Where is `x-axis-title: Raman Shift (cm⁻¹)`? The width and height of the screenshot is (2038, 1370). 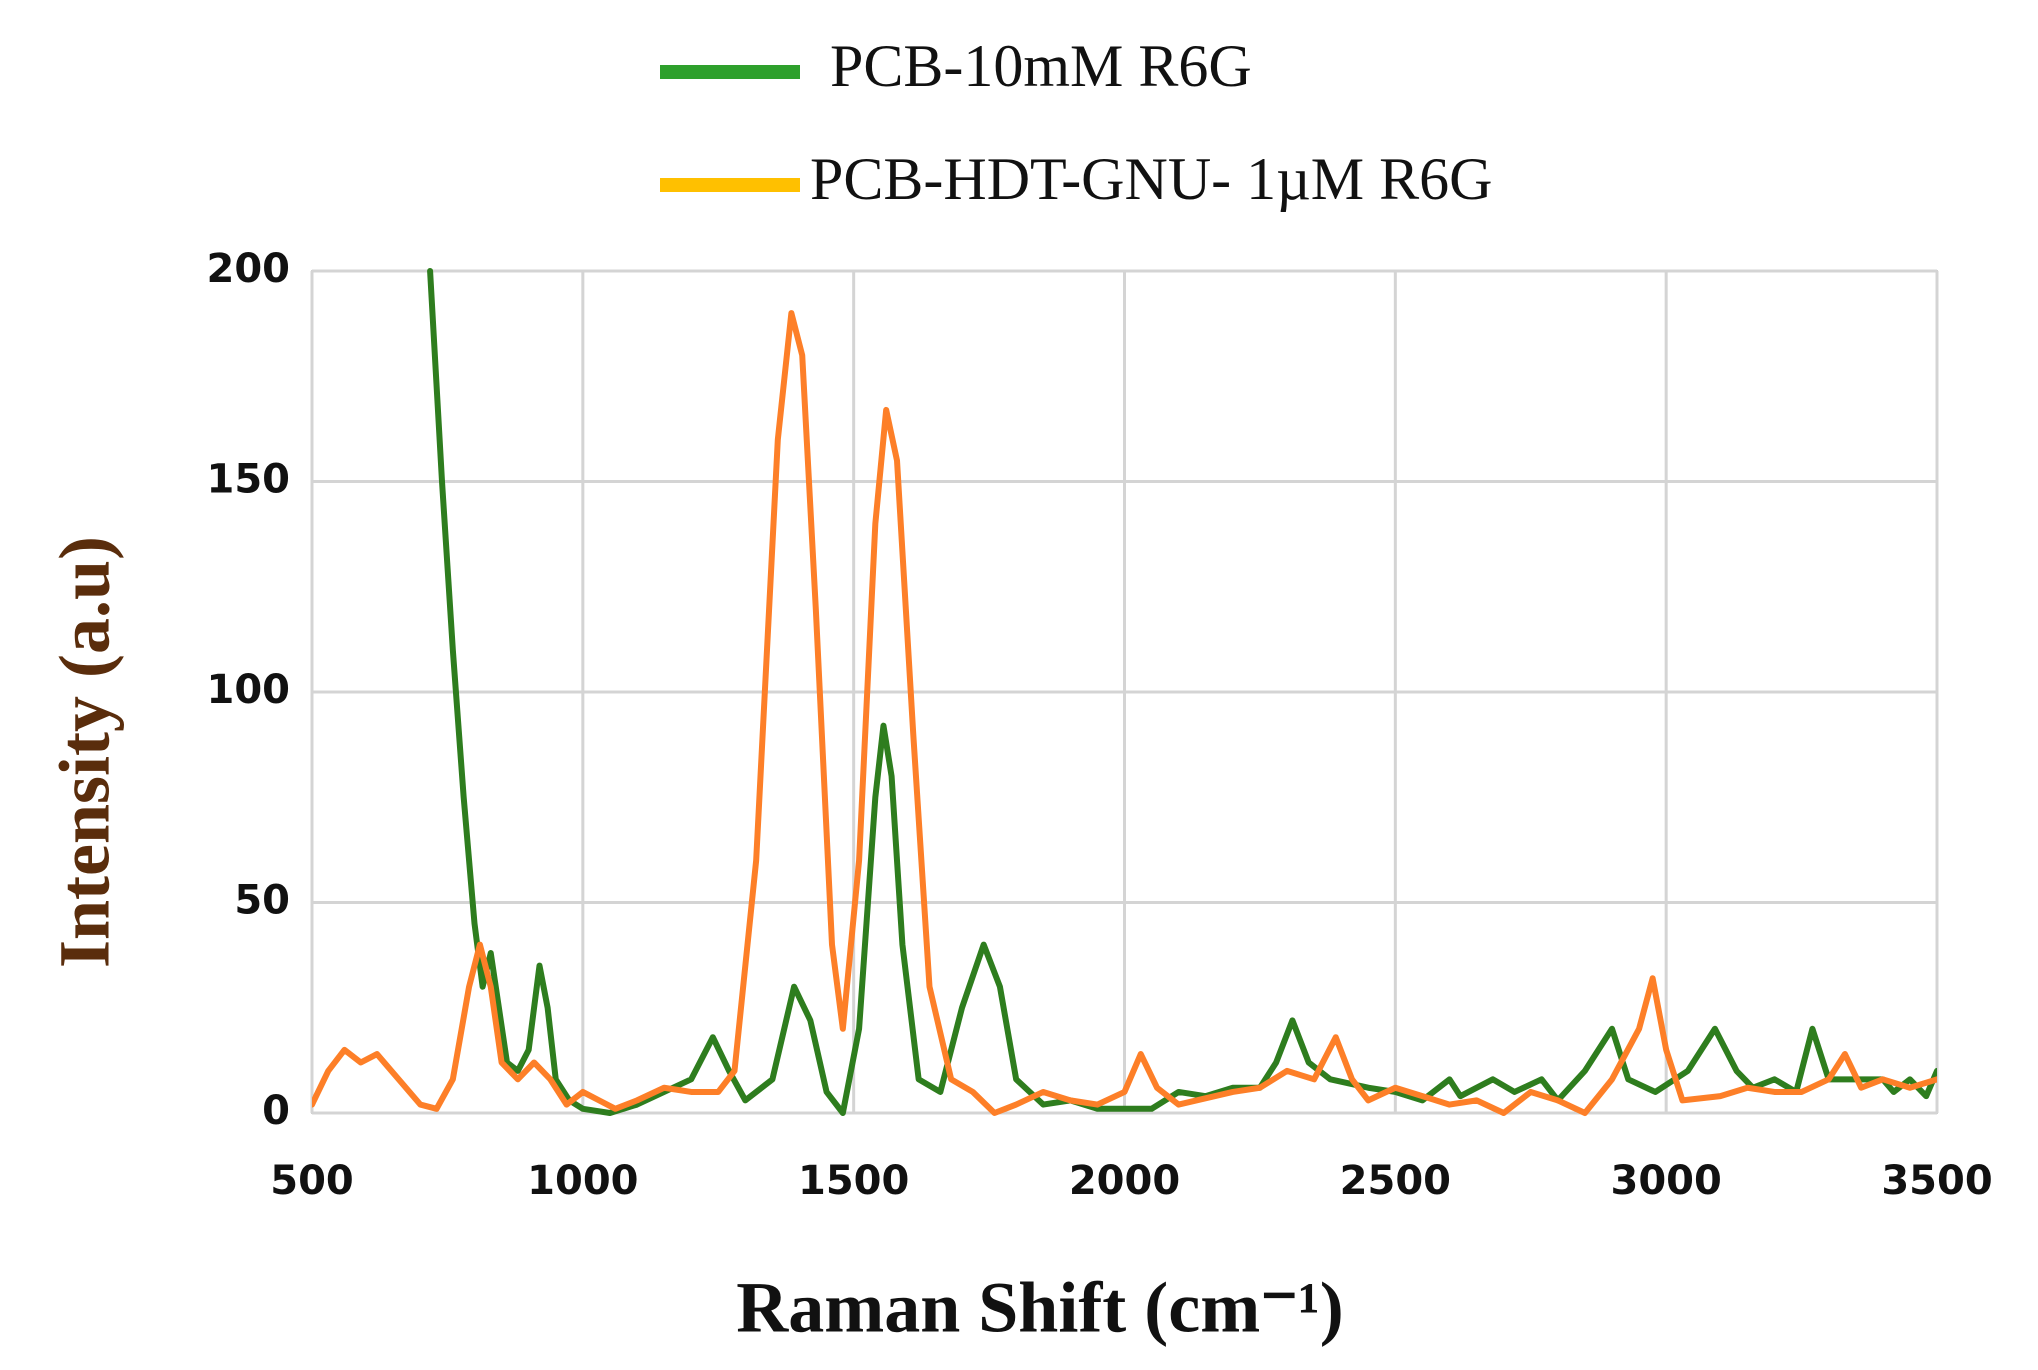 x-axis-title: Raman Shift (cm⁻¹) is located at coordinates (1040, 1308).